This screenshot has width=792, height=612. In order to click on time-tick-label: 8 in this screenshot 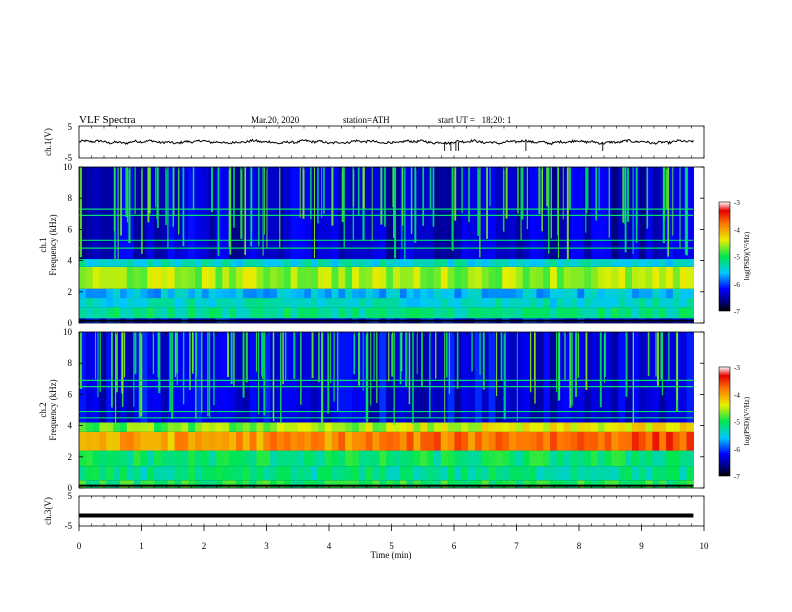, I will do `click(579, 546)`.